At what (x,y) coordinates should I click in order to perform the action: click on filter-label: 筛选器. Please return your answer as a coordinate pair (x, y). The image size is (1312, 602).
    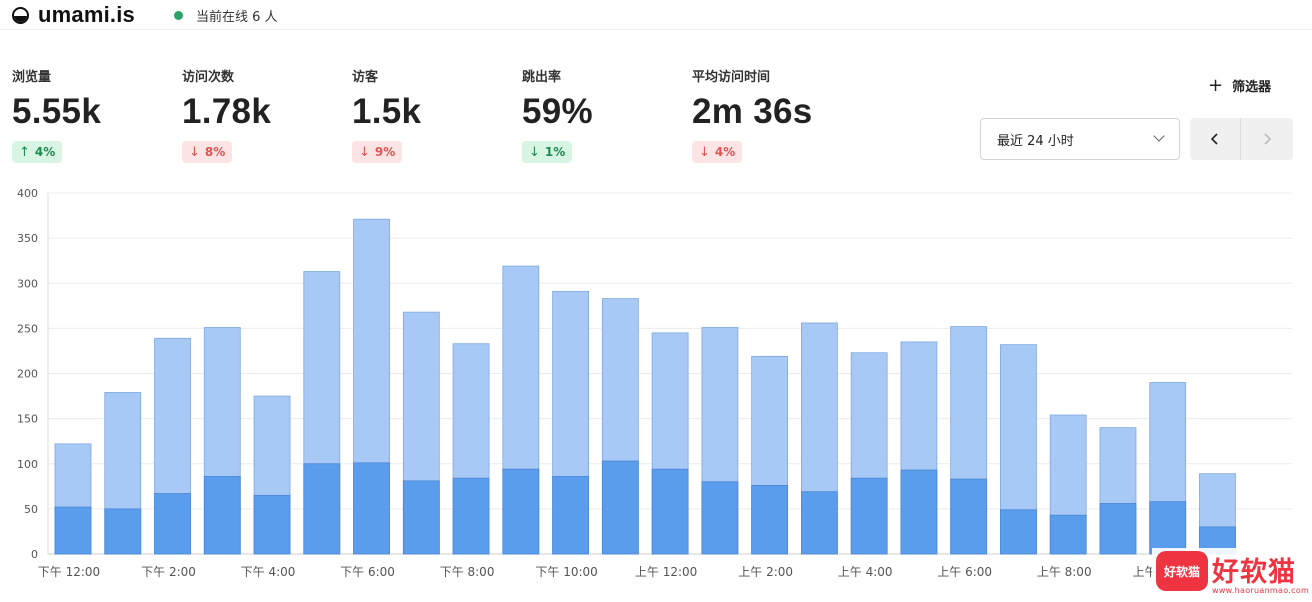
    Looking at the image, I should click on (1252, 87).